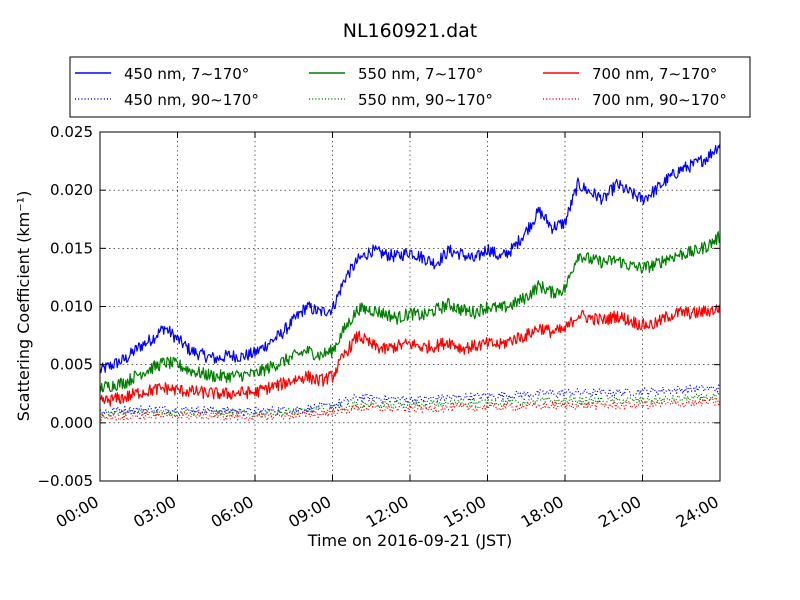 The width and height of the screenshot is (800, 600). I want to click on y-tick-label: 0.010, so click(71, 307).